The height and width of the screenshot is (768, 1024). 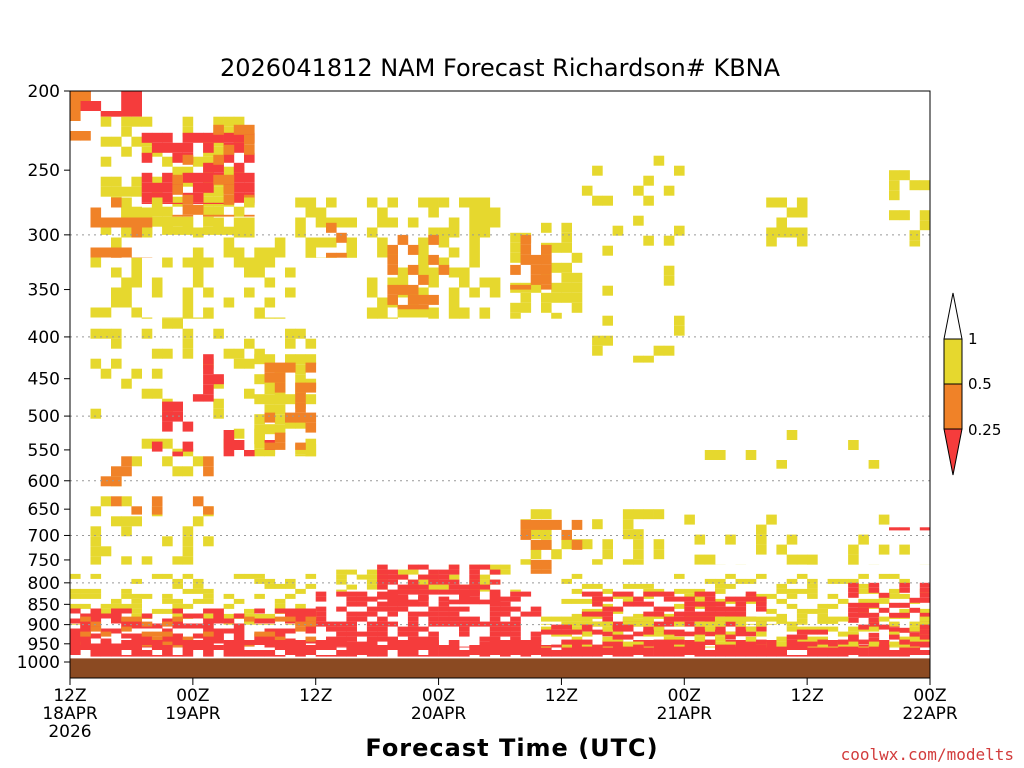 I want to click on y-tick-label-1000: 1000, so click(x=38, y=663).